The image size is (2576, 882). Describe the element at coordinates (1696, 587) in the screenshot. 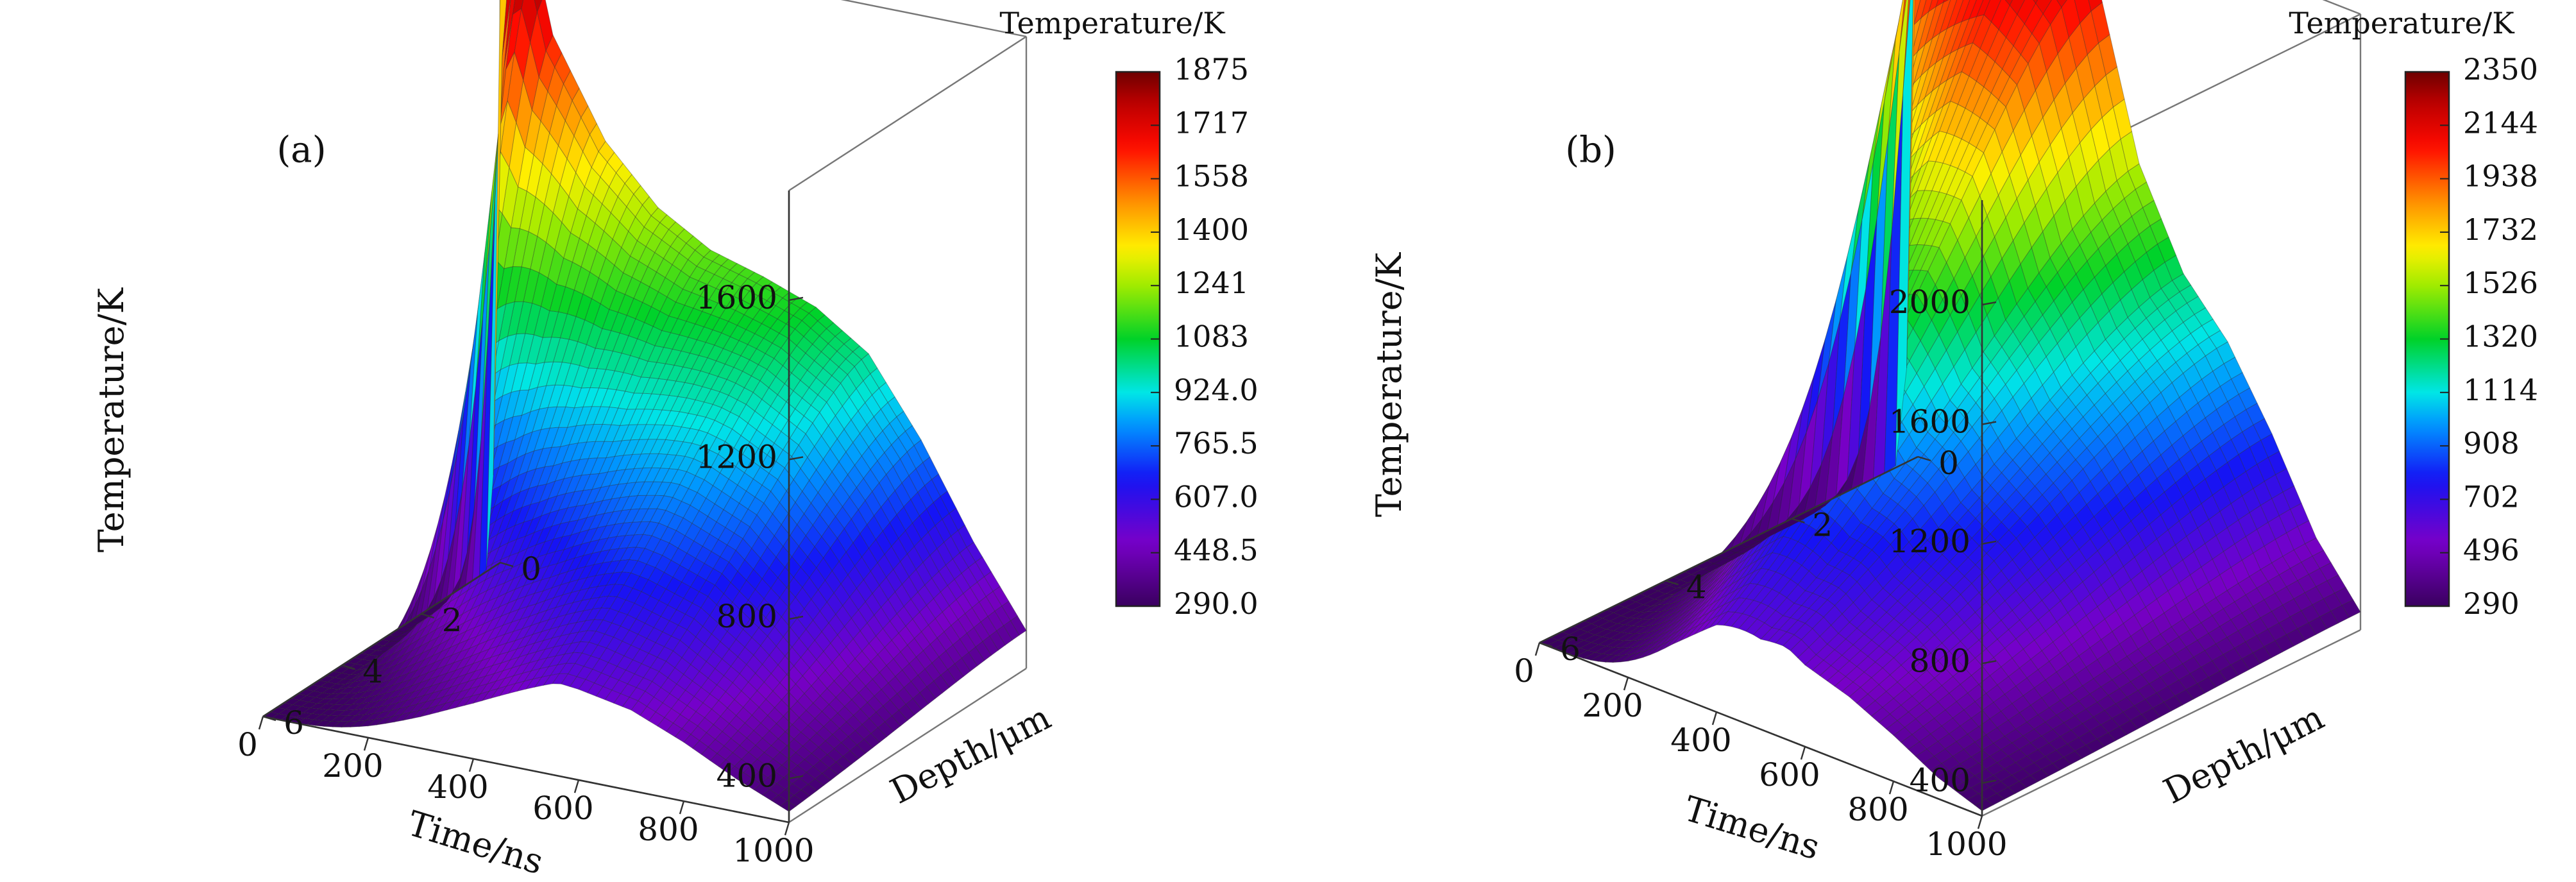

I see `depth-tick-label: 4` at that location.